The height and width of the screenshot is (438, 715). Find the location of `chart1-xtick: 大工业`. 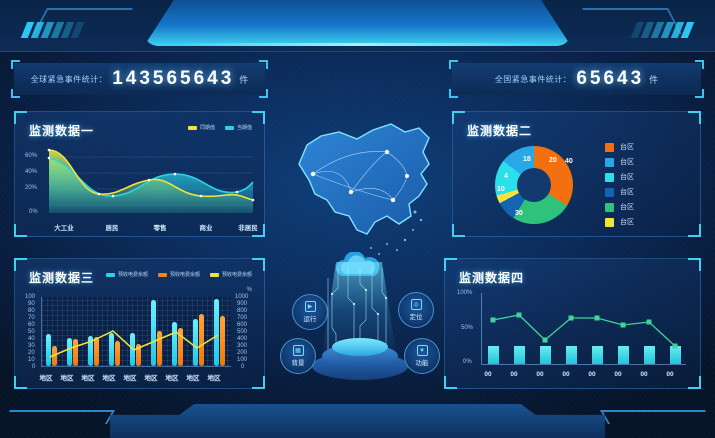

chart1-xtick: 大工业 is located at coordinates (64, 228).